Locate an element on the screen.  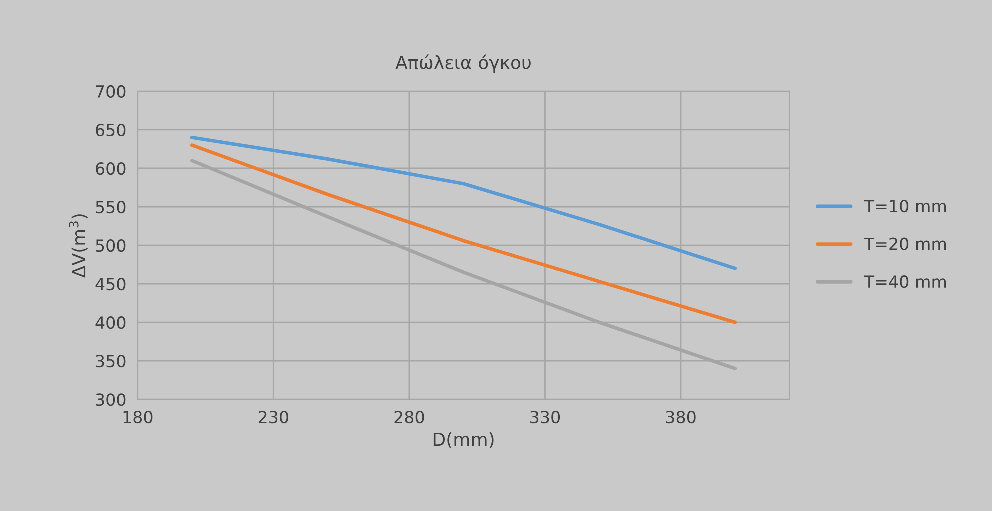
y-axis-title: ΔV(m$^{3}$) is located at coordinates (78, 246).